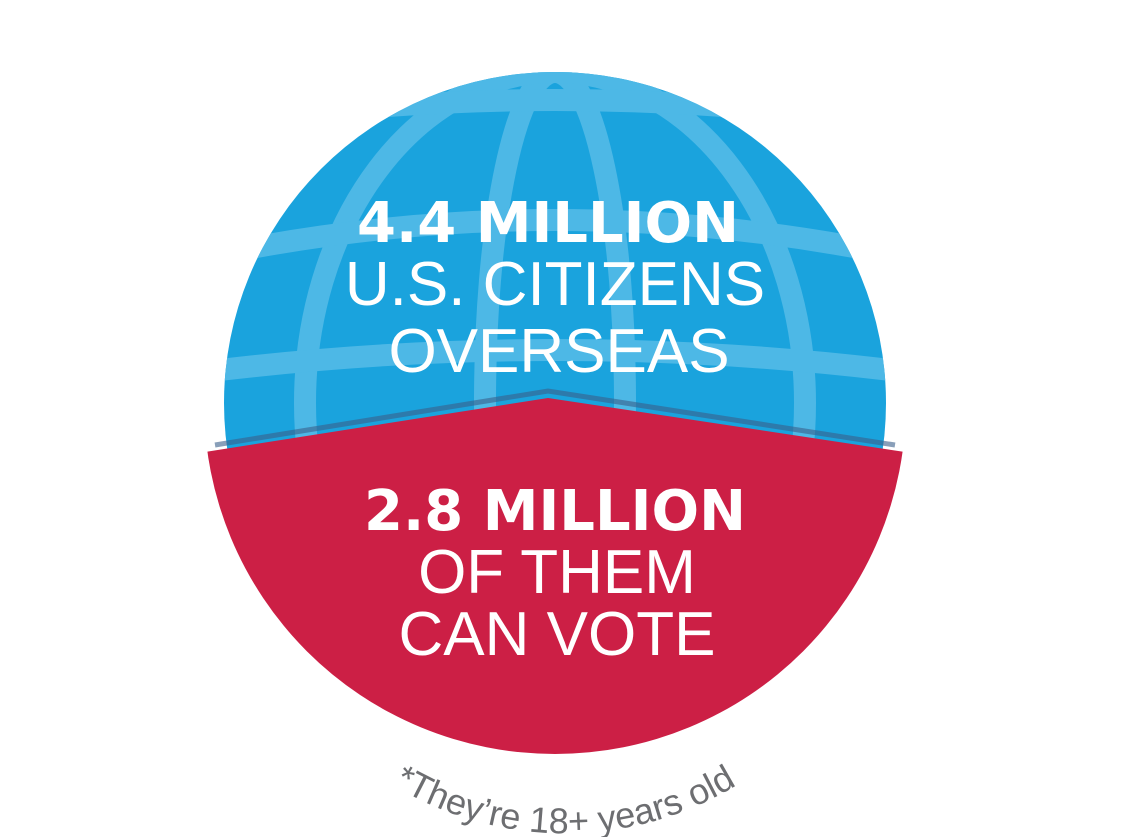  Describe the element at coordinates (548, 223) in the screenshot. I see `citizens-headline: 4.4 MILLION` at that location.